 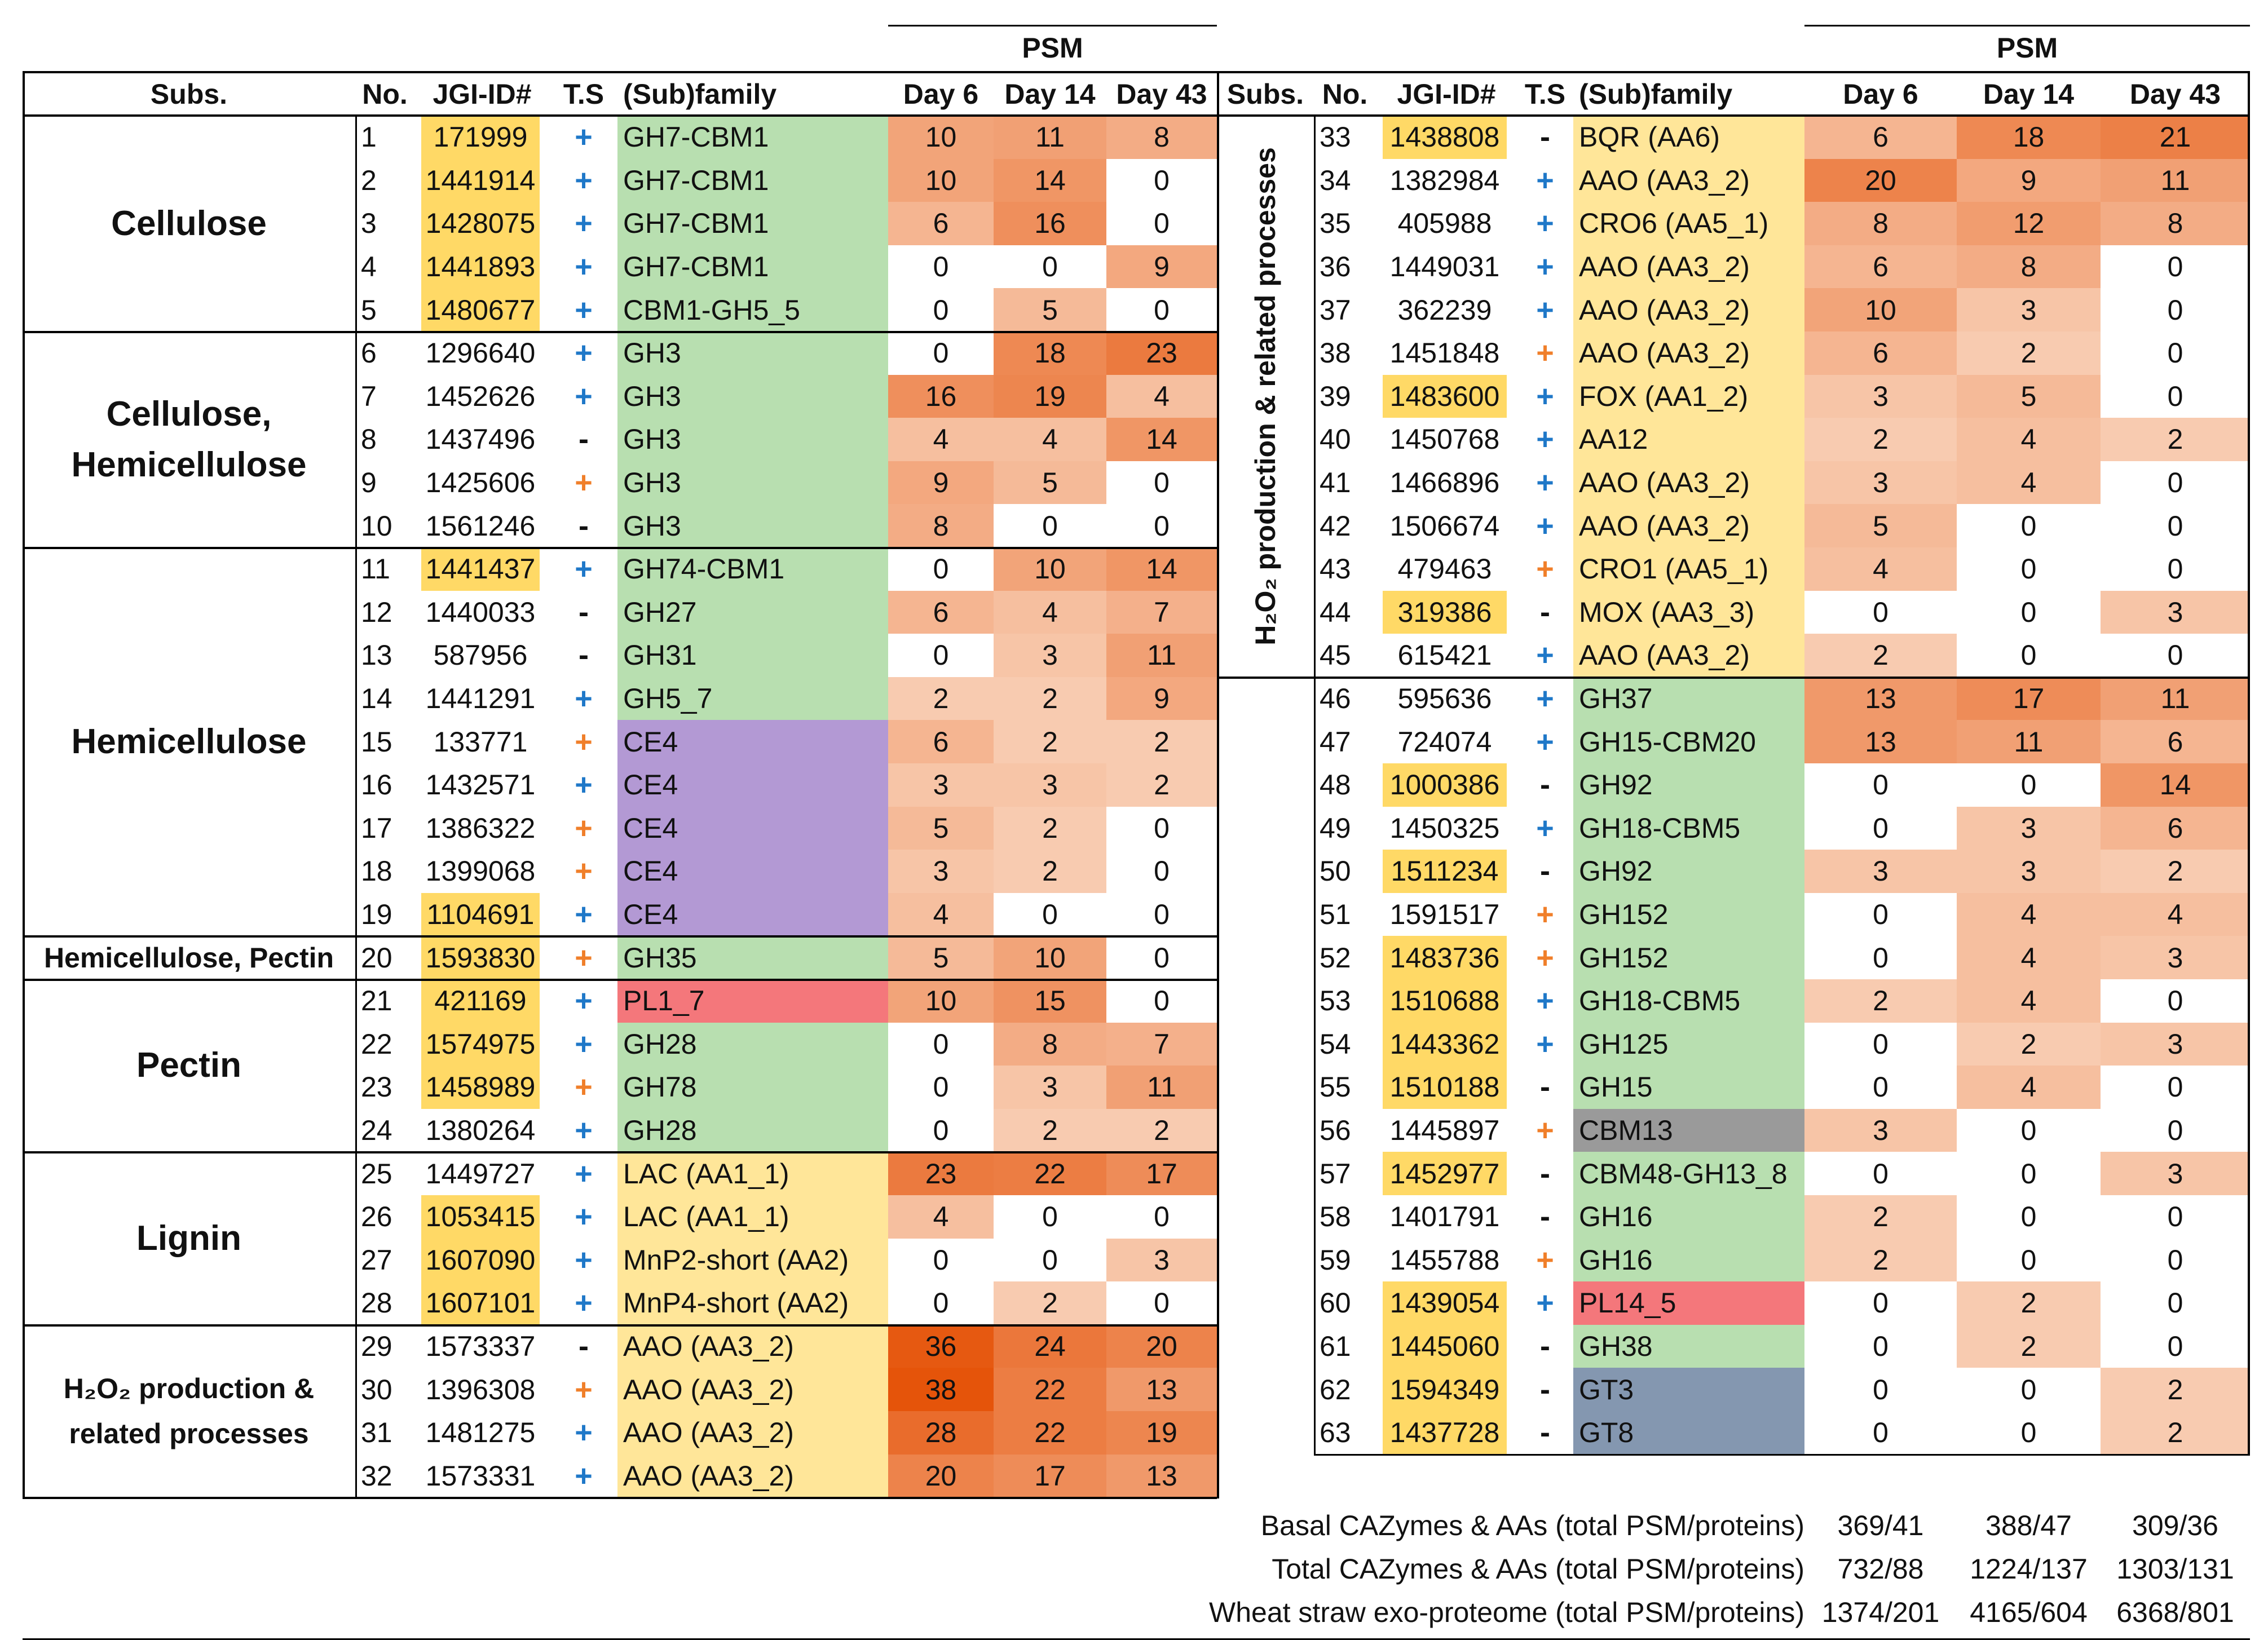 What do you see at coordinates (1445, 1346) in the screenshot?
I see `jgi-id: 1445060` at bounding box center [1445, 1346].